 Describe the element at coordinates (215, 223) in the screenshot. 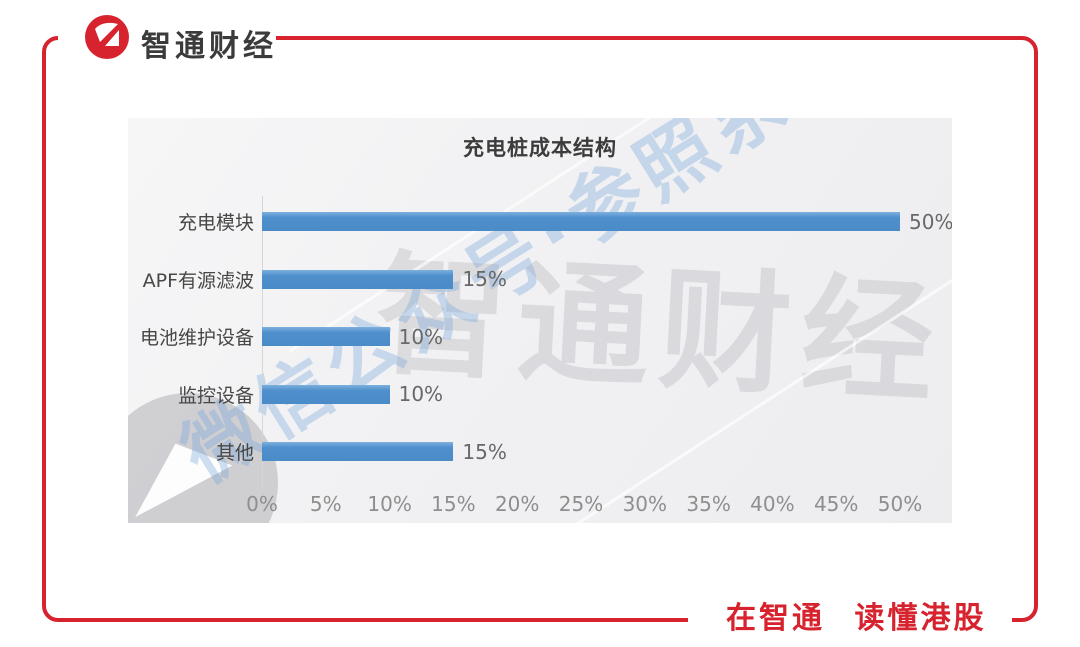

I see `category-label: 充电模块` at that location.